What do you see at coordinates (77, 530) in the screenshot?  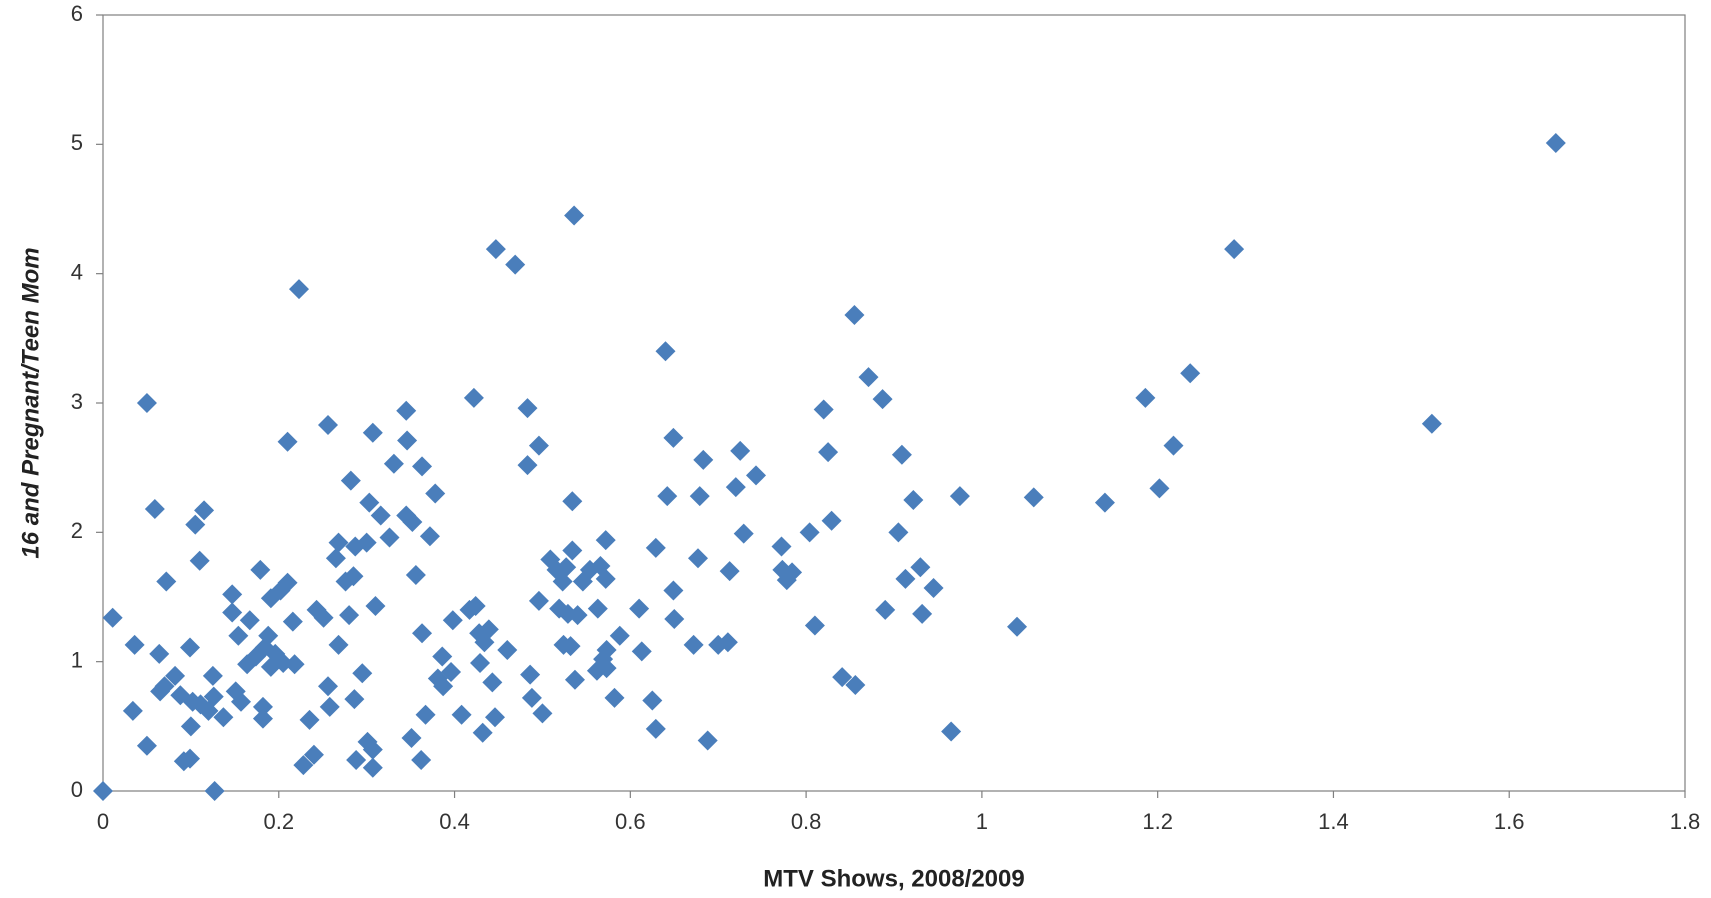 I see `y-tick-label: 2` at bounding box center [77, 530].